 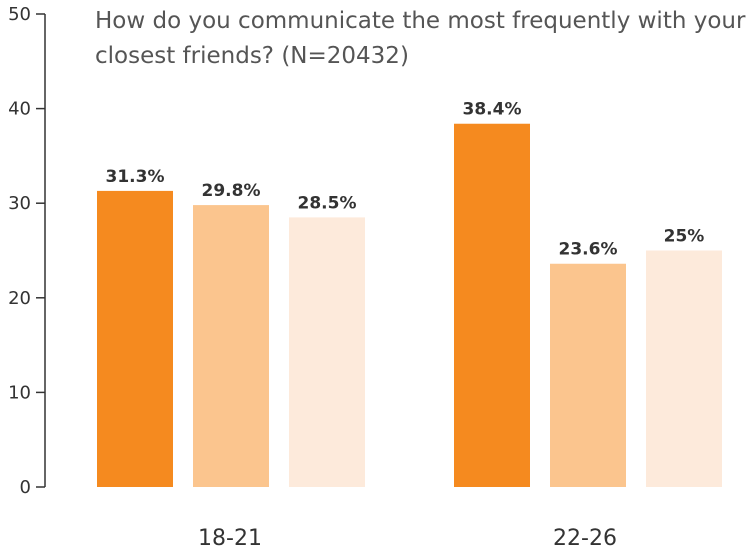 I want to click on bar-data-label: 25%, so click(x=684, y=237).